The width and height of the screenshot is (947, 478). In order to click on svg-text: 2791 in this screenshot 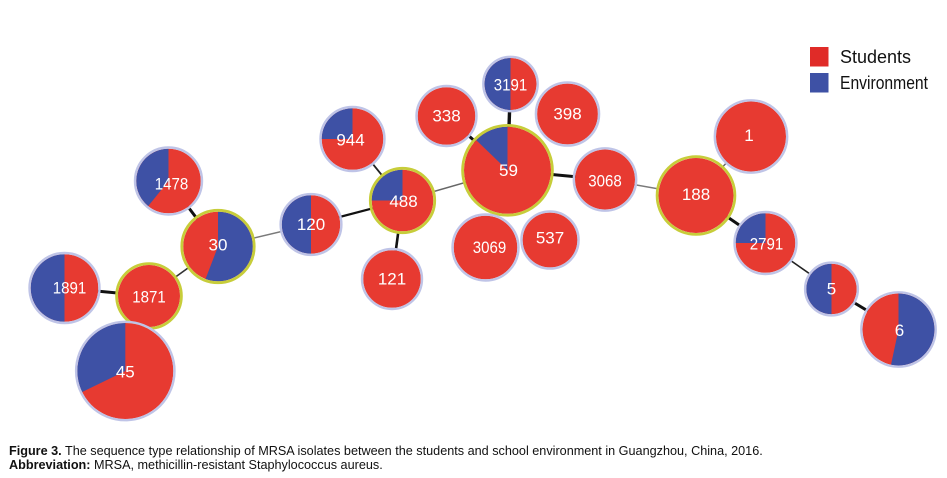, I will do `click(767, 244)`.